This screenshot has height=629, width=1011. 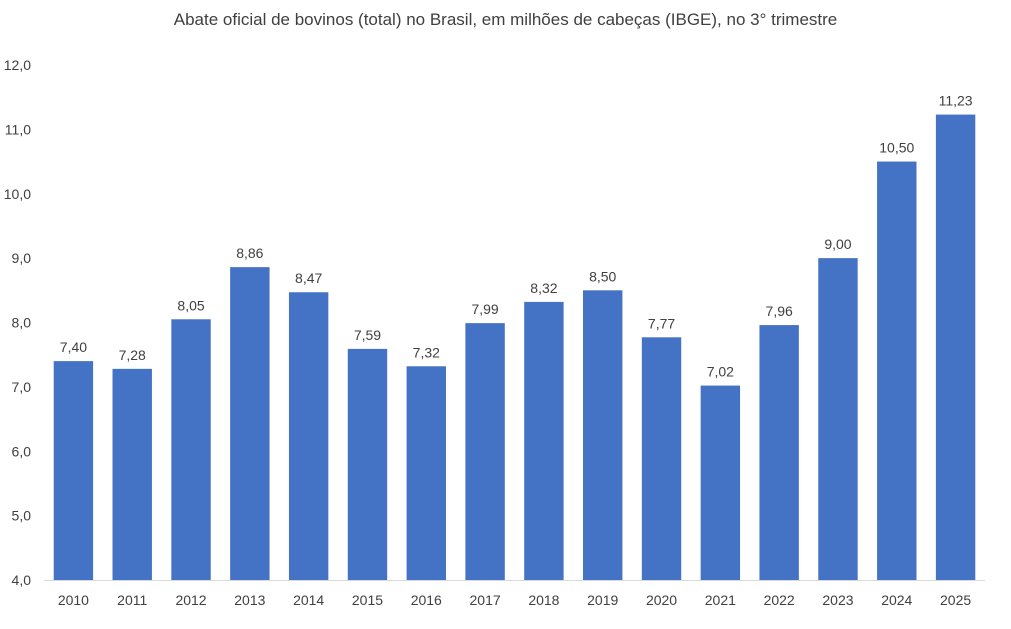 I want to click on data-label-2022: 7,96, so click(x=779, y=311).